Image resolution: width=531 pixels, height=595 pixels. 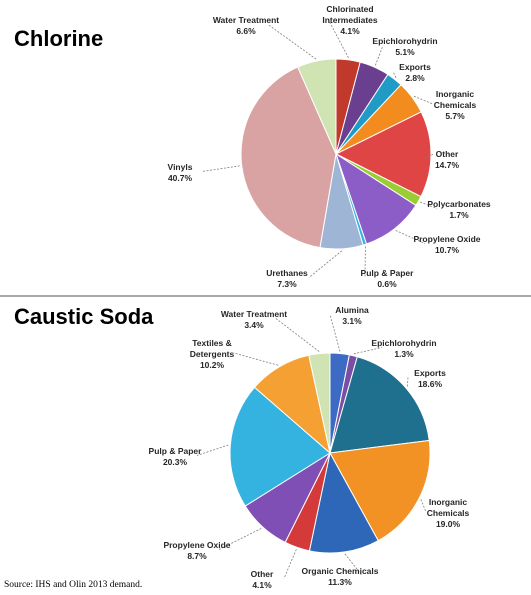 What do you see at coordinates (287, 278) in the screenshot?
I see `slice-label: Urethanes 7.3%` at bounding box center [287, 278].